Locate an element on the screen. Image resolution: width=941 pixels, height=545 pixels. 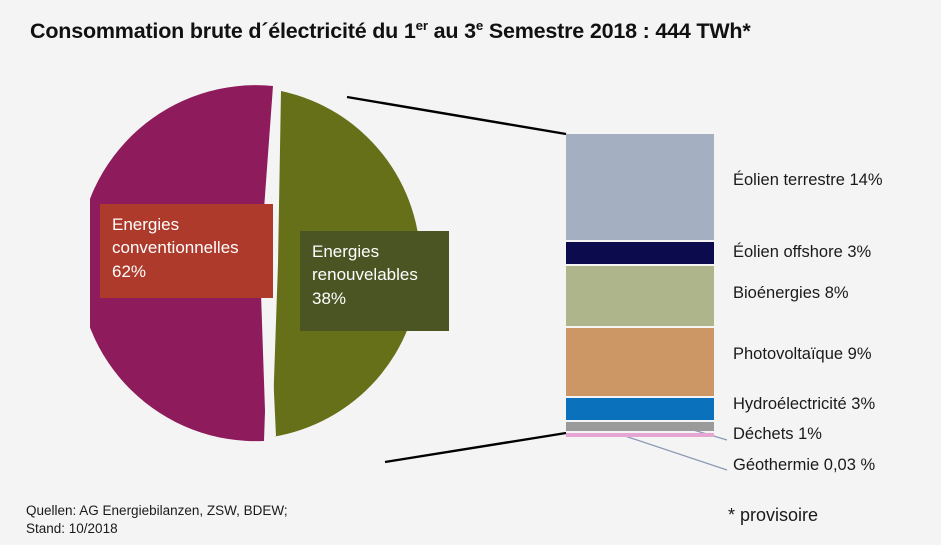
legend-label-wind-offshore: Éolien offshore 3% is located at coordinates (802, 252).